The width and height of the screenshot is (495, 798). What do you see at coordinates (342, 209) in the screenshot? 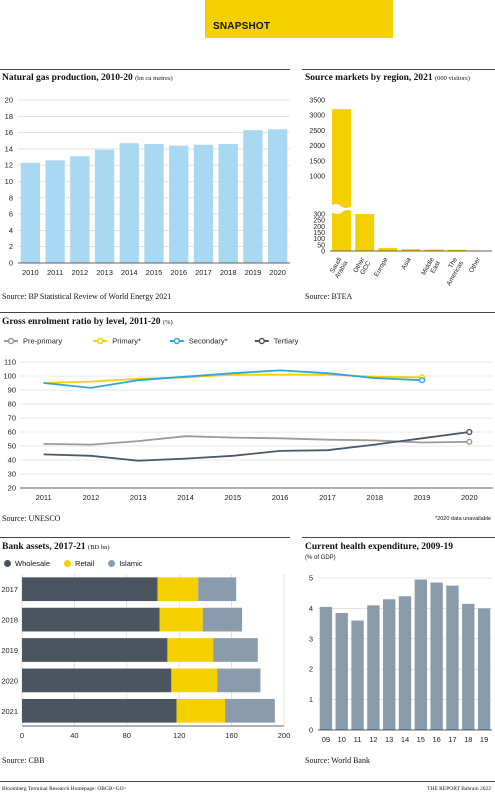
I see `axis-break-mark` at bounding box center [342, 209].